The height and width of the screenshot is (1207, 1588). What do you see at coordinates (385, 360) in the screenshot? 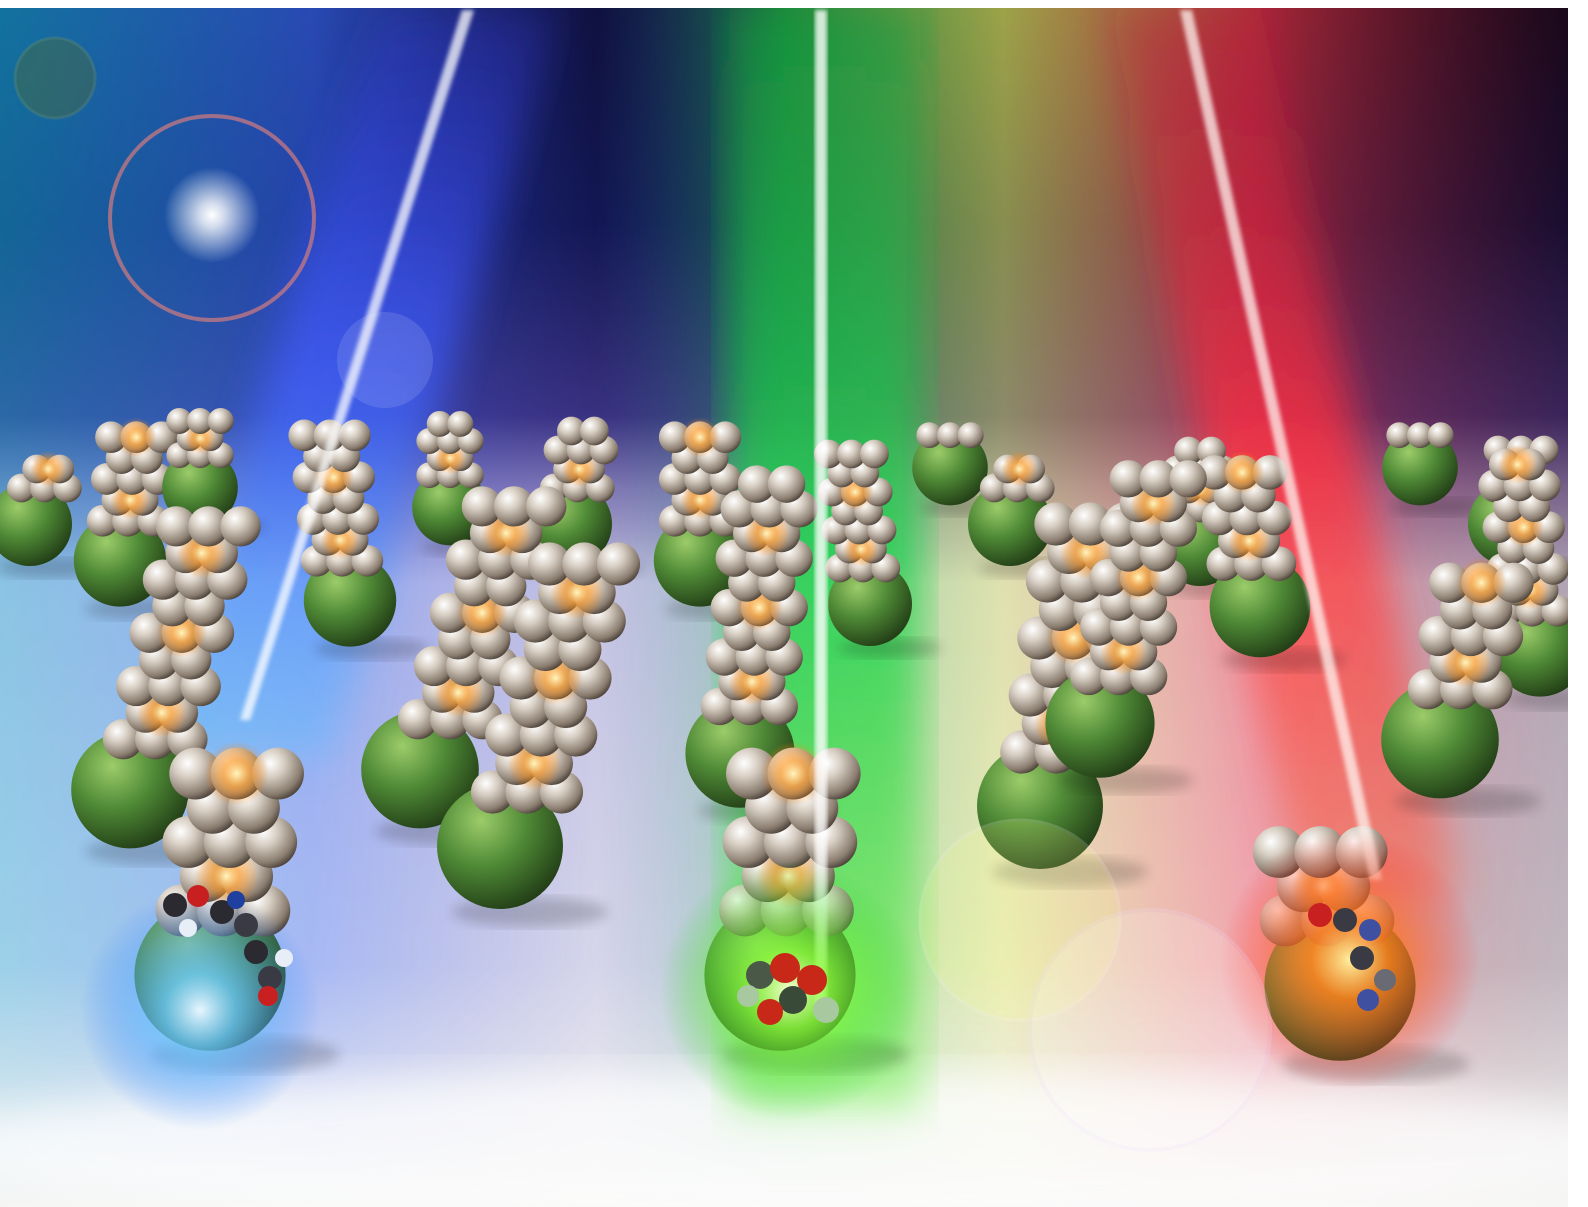
I see `flare-disc` at bounding box center [385, 360].